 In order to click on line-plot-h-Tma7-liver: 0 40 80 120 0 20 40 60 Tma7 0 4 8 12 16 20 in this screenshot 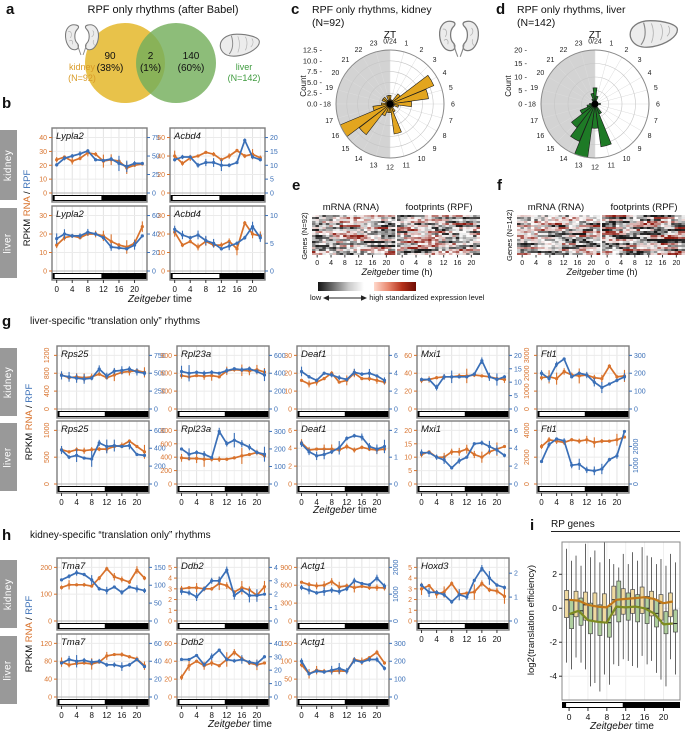, I will do `click(101, 676)`.